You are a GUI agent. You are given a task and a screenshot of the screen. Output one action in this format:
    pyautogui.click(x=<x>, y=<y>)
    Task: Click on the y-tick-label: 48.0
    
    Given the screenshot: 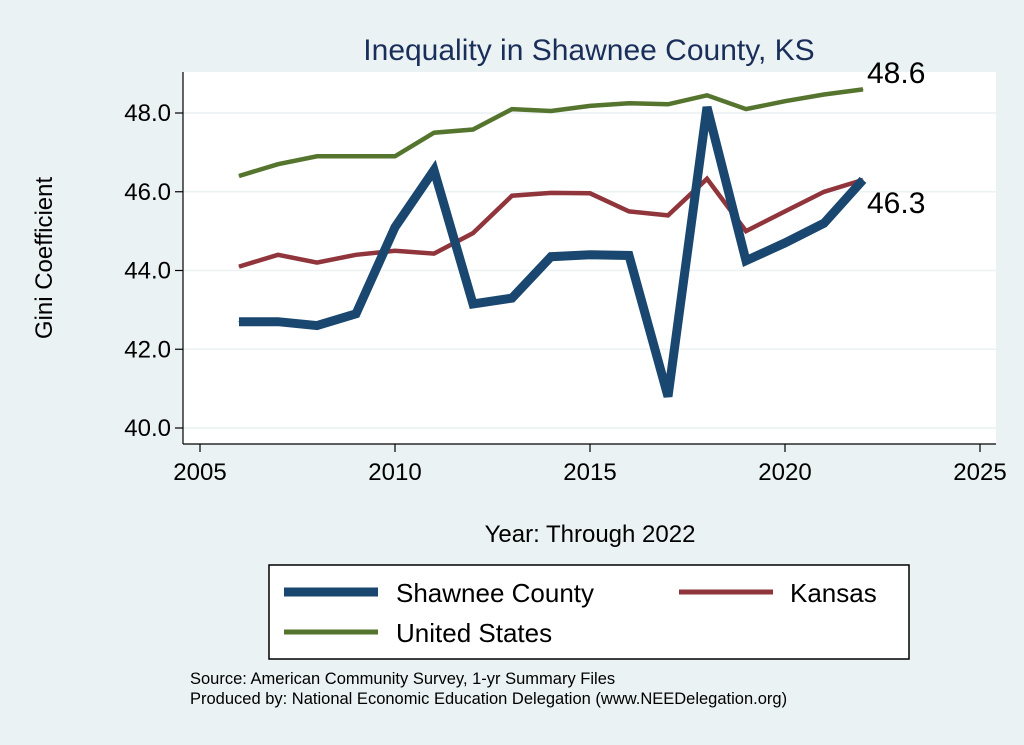 What is the action you would take?
    pyautogui.click(x=147, y=113)
    